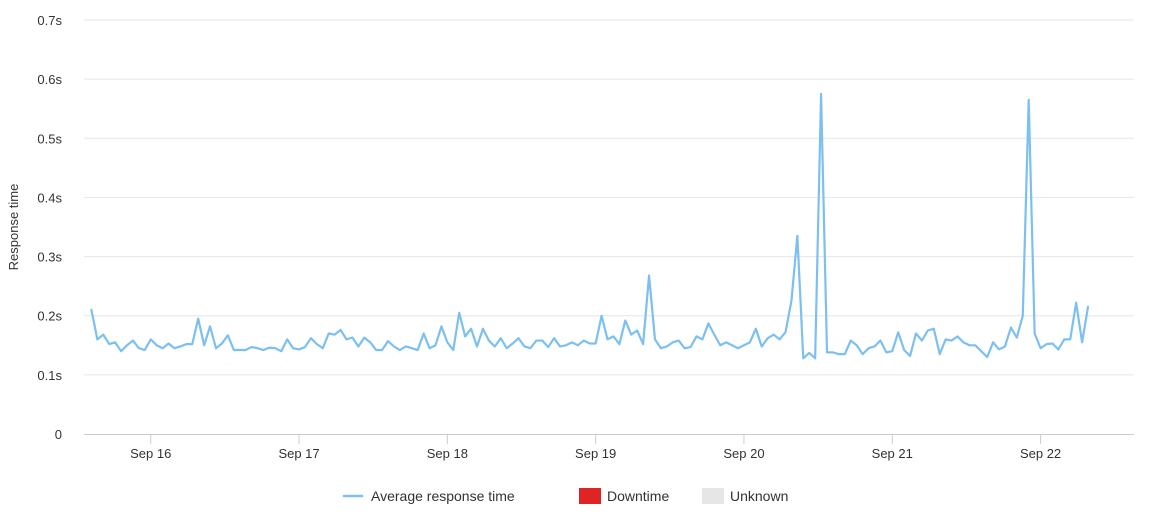 This screenshot has height=514, width=1149. Describe the element at coordinates (49, 316) in the screenshot. I see `y-tick-label: 0.2s` at that location.